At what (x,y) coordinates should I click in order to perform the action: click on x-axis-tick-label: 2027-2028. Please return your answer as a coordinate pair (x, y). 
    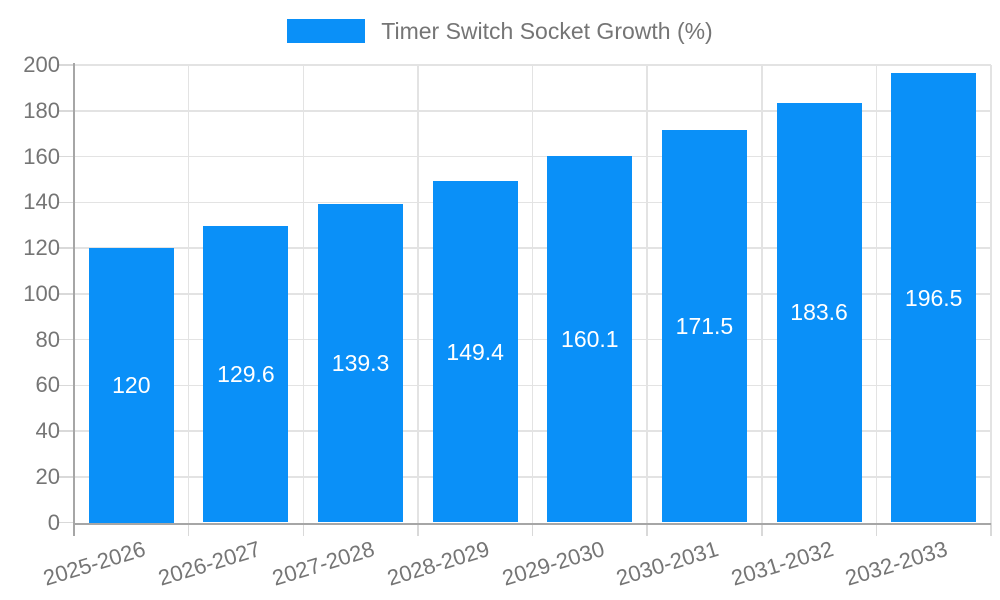
    Looking at the image, I should click on (323, 563).